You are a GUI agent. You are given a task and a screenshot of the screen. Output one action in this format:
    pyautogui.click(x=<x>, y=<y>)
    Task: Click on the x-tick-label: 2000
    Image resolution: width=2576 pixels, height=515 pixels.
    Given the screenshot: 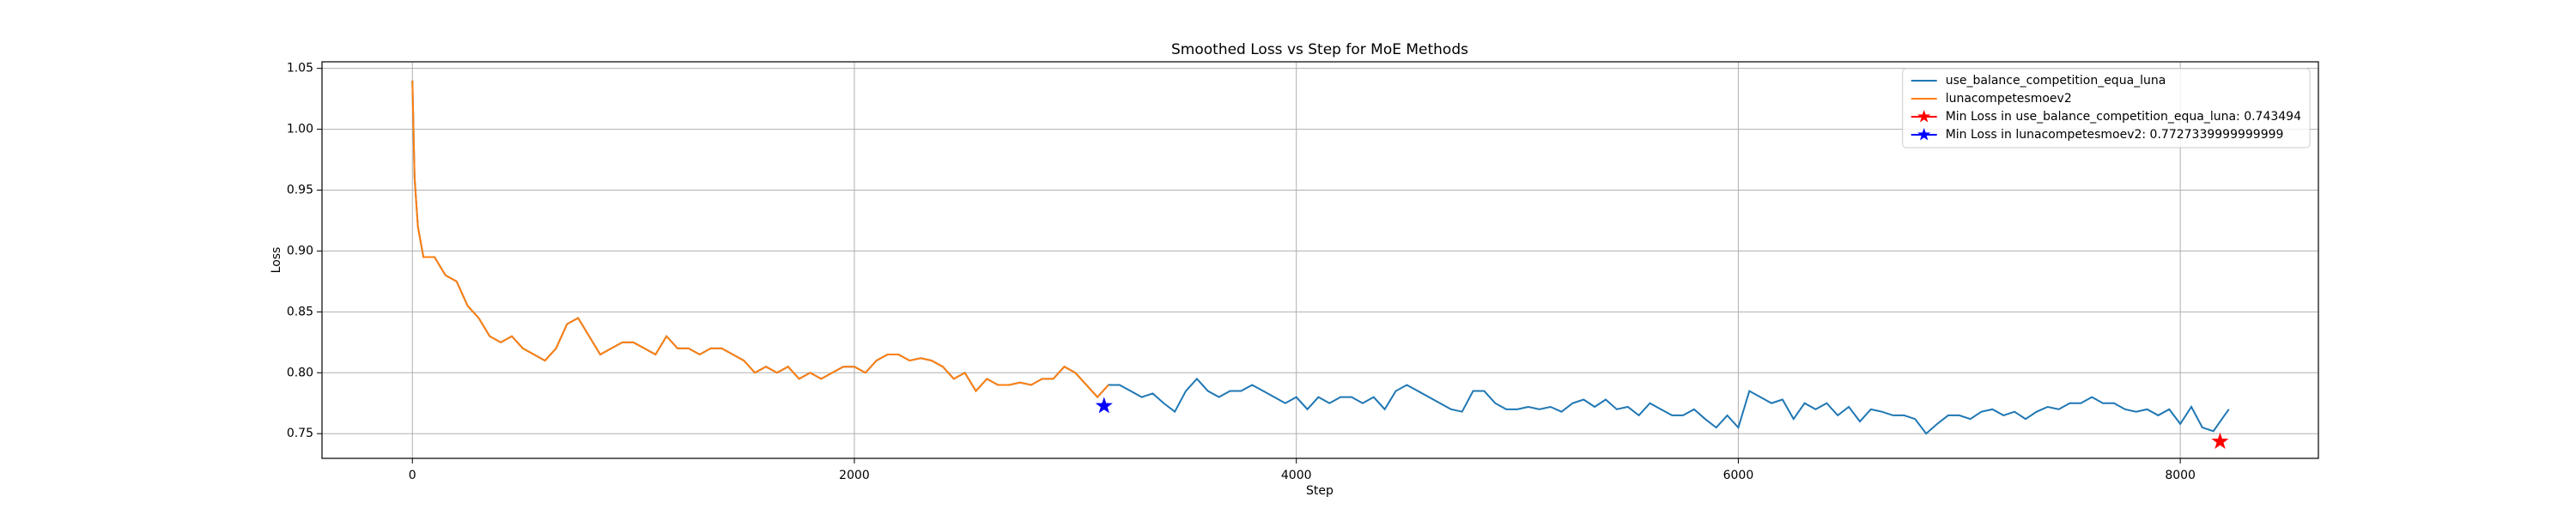 What is the action you would take?
    pyautogui.click(x=854, y=475)
    